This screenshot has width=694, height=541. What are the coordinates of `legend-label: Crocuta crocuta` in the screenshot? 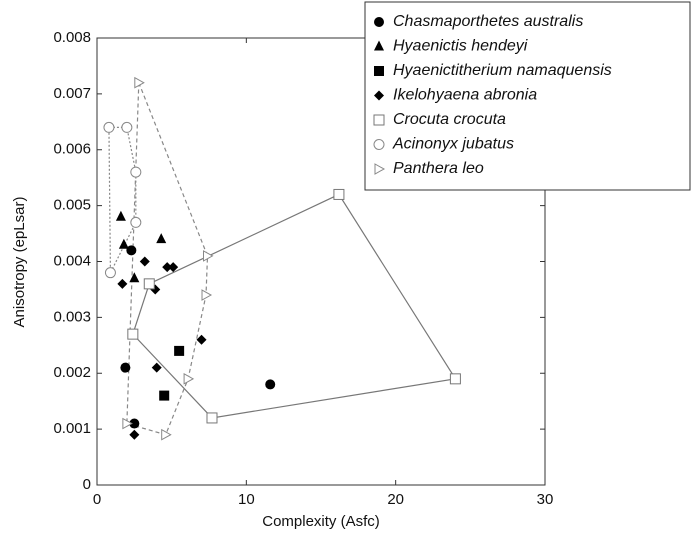 It's located at (449, 119).